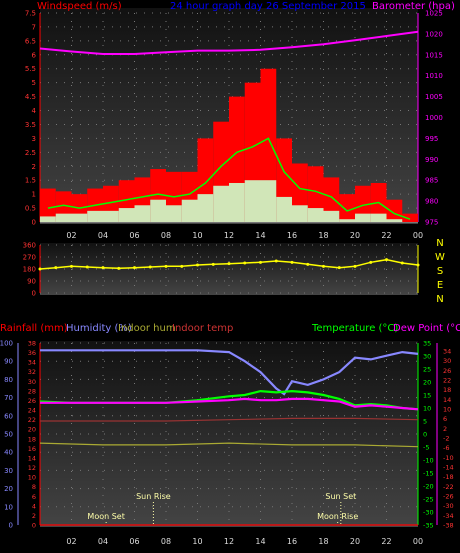 The image size is (460, 553). I want to click on rainfall-y-tick-label: 8, so click(34, 487).